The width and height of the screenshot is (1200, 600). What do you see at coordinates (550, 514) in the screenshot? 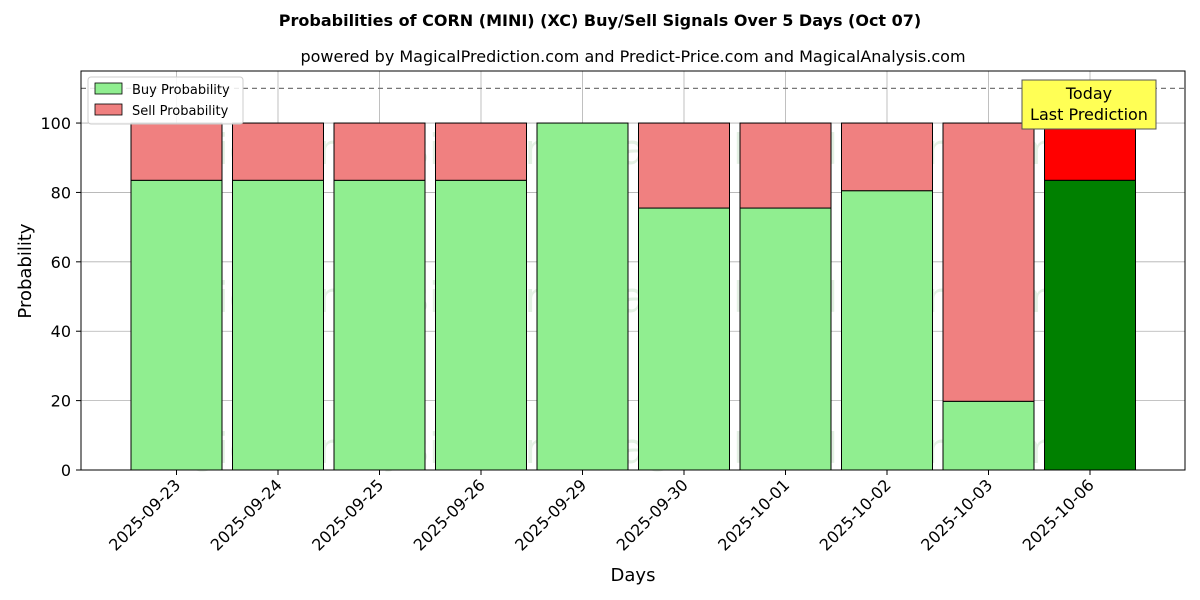
I see `x-tick-label: 2025-09-29` at bounding box center [550, 514].